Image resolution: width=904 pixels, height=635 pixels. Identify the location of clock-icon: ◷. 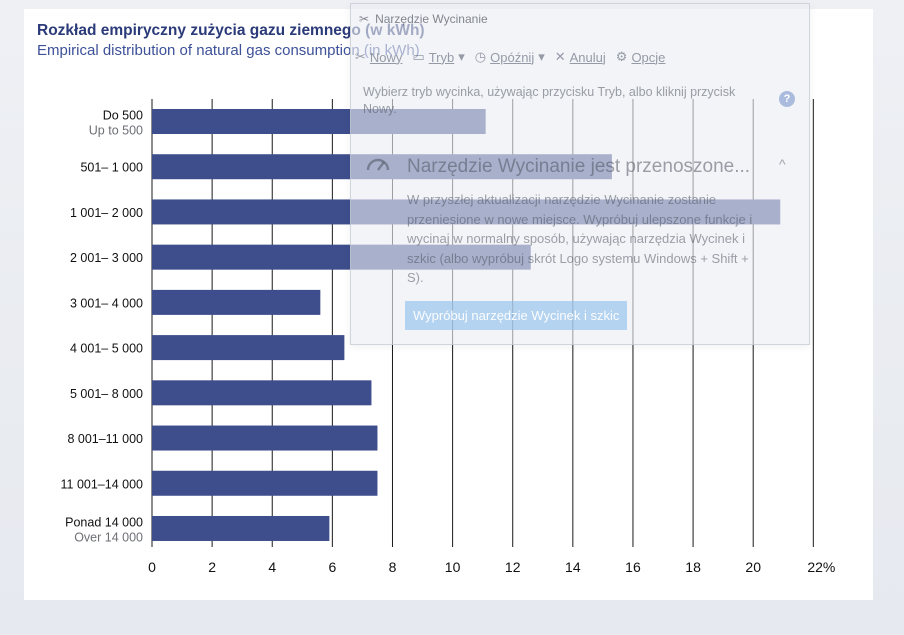
(480, 56).